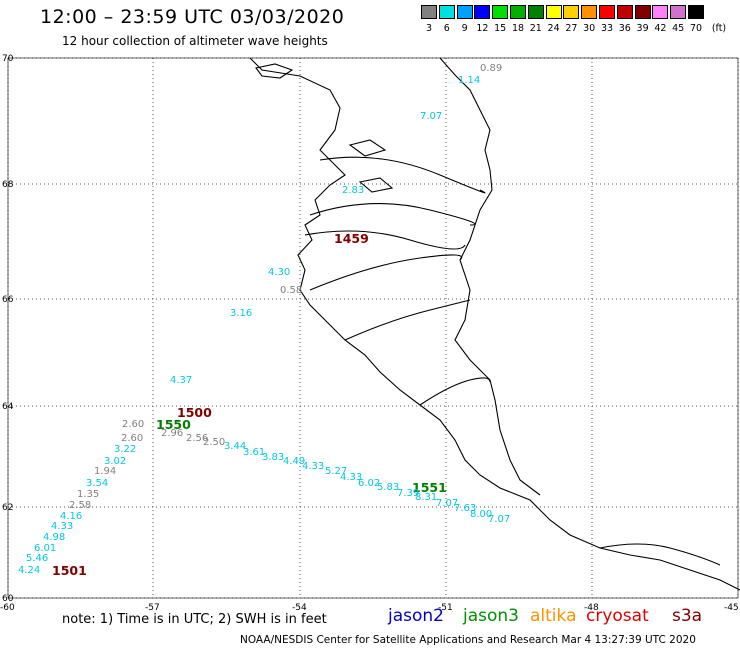  Describe the element at coordinates (469, 80) in the screenshot. I see `wave-height-label: 1.14` at that location.